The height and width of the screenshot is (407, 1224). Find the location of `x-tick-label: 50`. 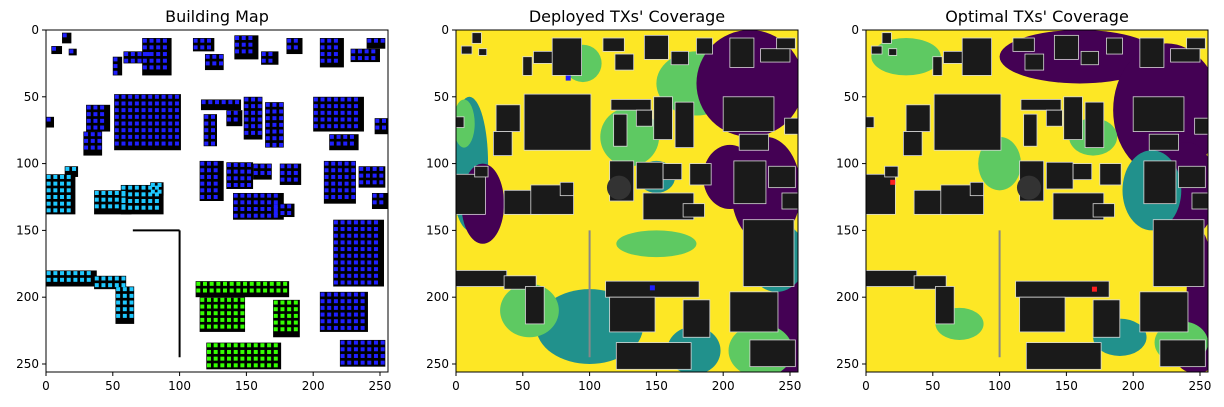

x-tick-label: 50 is located at coordinates (112, 386).